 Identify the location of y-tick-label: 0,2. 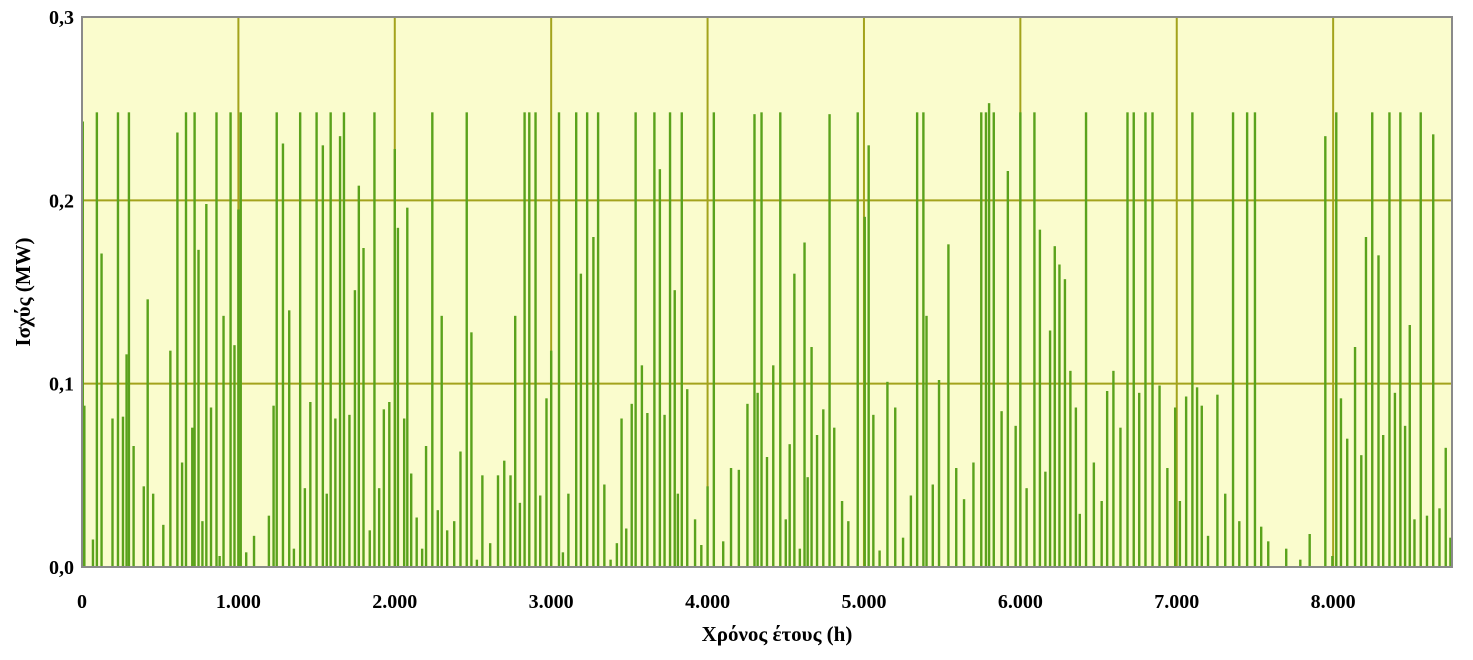
(61, 201).